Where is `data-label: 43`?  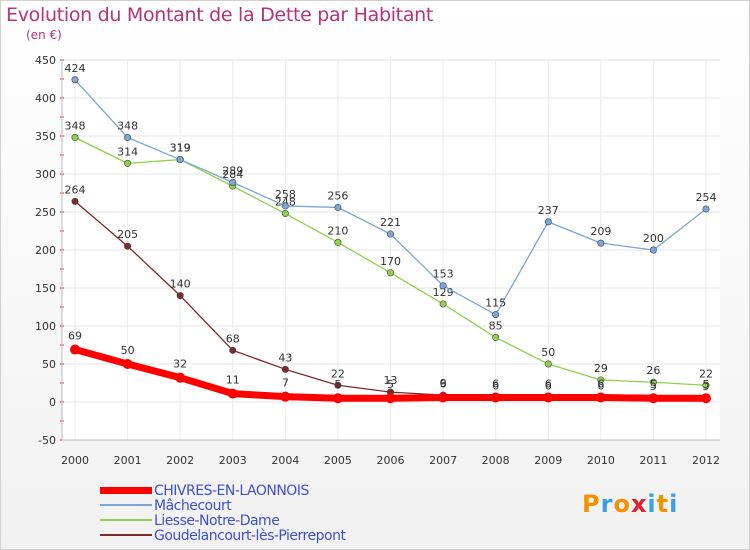 data-label: 43 is located at coordinates (285, 357).